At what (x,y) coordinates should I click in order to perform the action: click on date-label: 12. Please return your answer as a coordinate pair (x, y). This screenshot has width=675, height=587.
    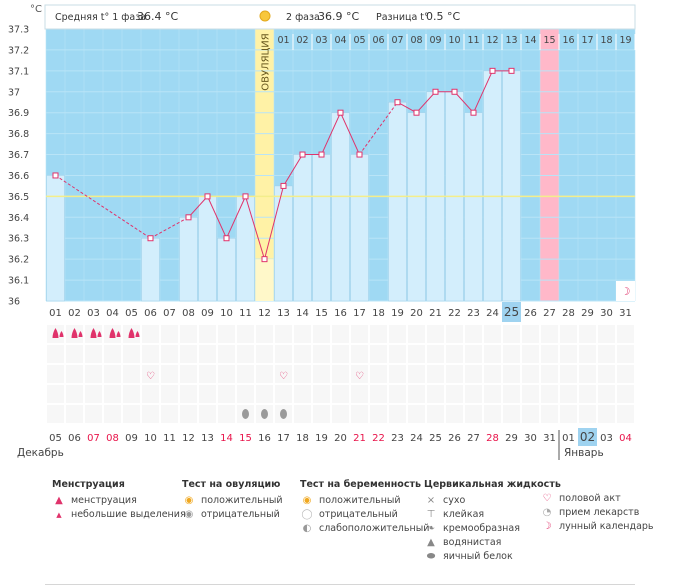
    Looking at the image, I should click on (188, 438).